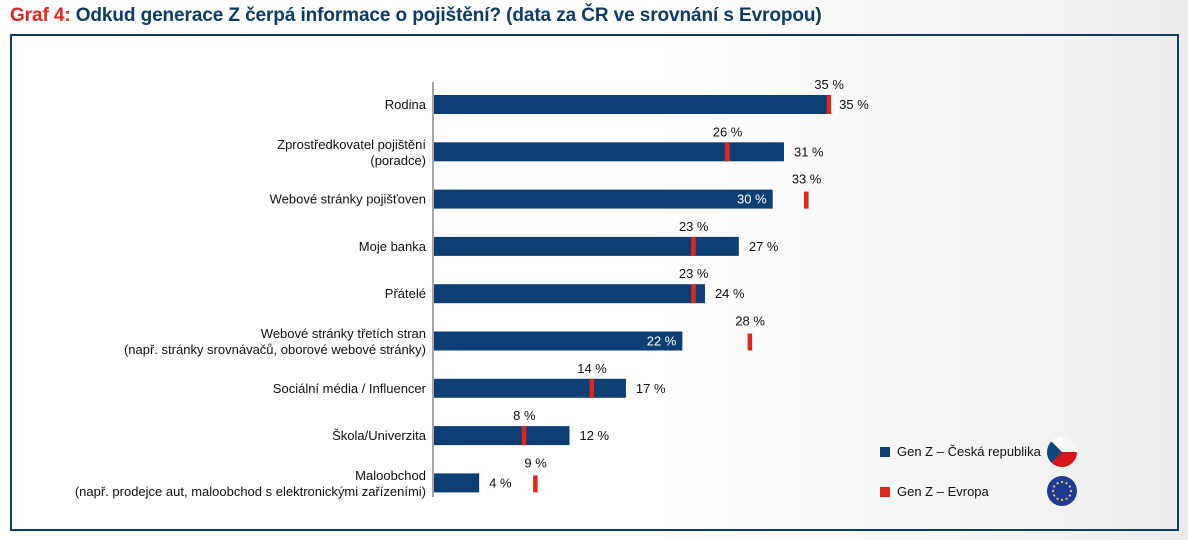  Describe the element at coordinates (829, 84) in the screenshot. I see `marker-value-label-eu: 35 %` at that location.